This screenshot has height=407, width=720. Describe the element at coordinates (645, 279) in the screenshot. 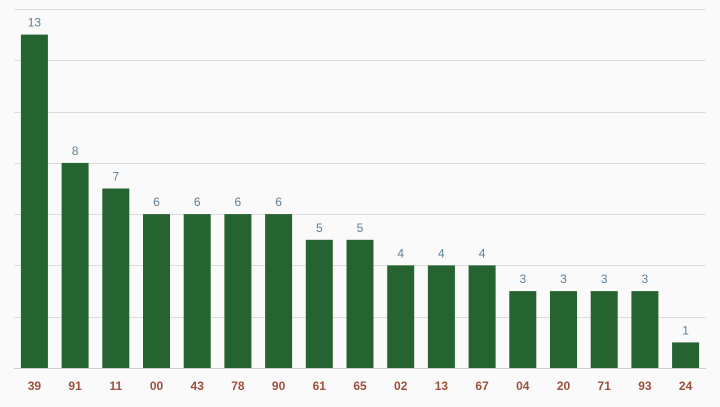

I see `data-label-93: 3` at that location.